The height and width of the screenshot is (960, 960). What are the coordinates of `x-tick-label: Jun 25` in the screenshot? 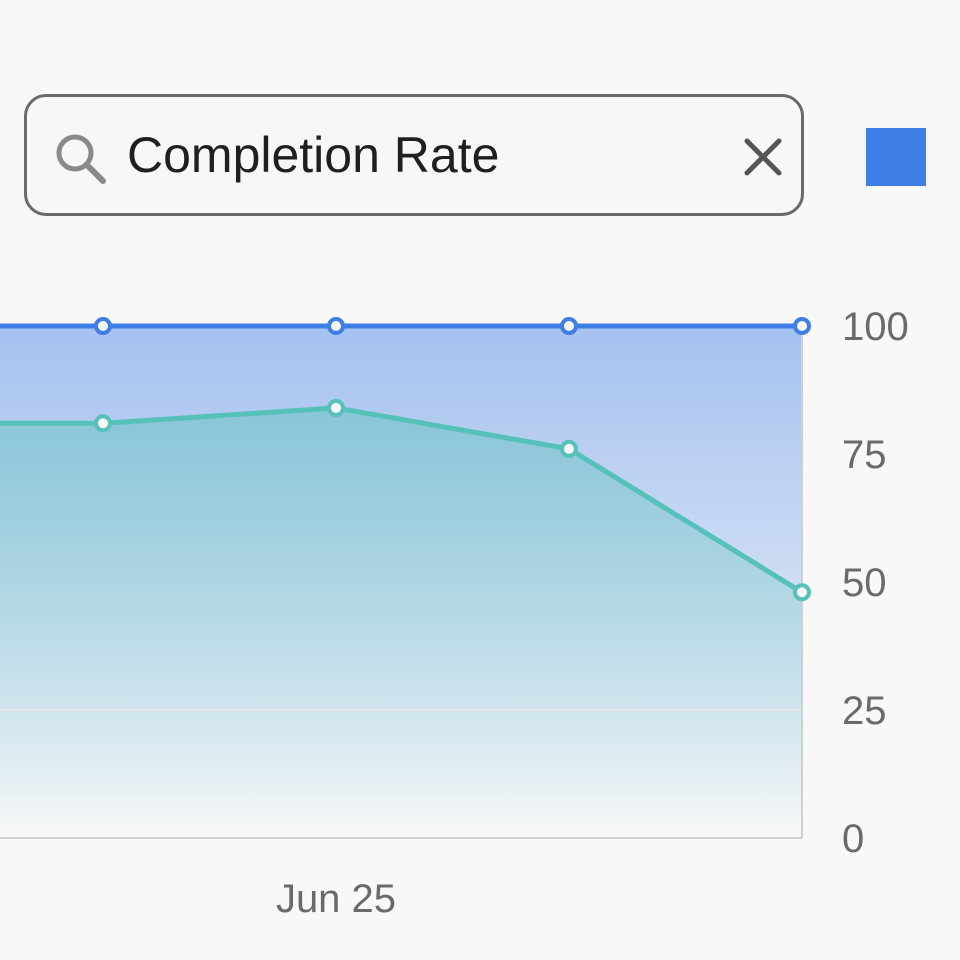 It's located at (336, 899).